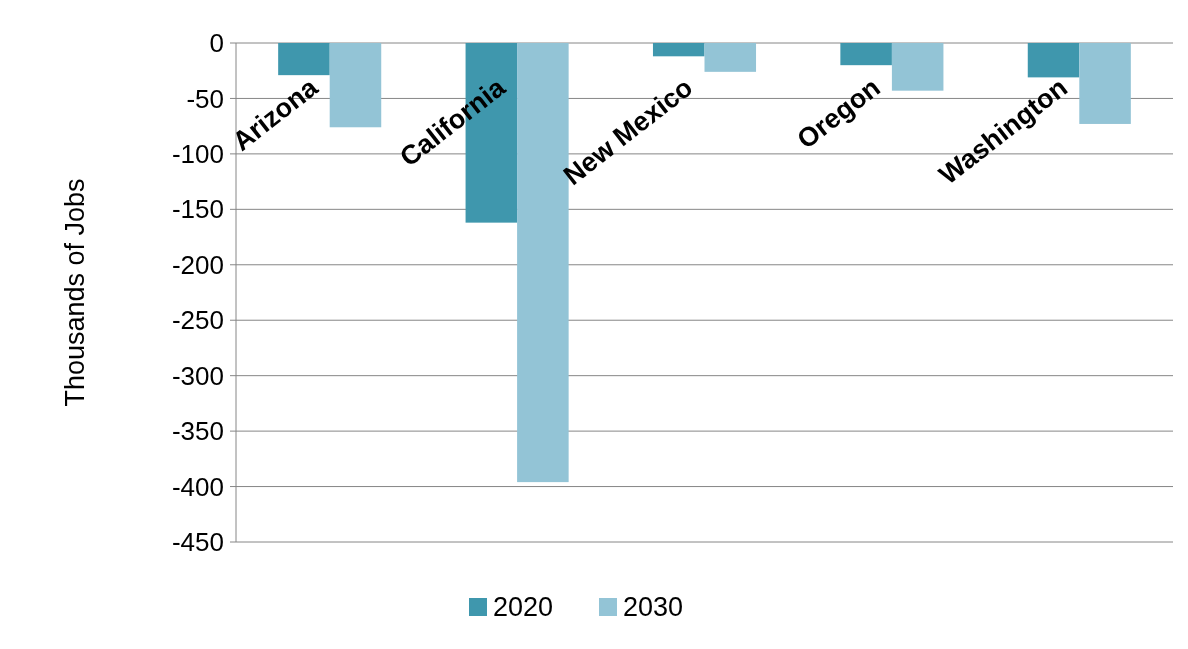 The width and height of the screenshot is (1188, 649). What do you see at coordinates (197, 209) in the screenshot?
I see `y-tick-label: -150` at bounding box center [197, 209].